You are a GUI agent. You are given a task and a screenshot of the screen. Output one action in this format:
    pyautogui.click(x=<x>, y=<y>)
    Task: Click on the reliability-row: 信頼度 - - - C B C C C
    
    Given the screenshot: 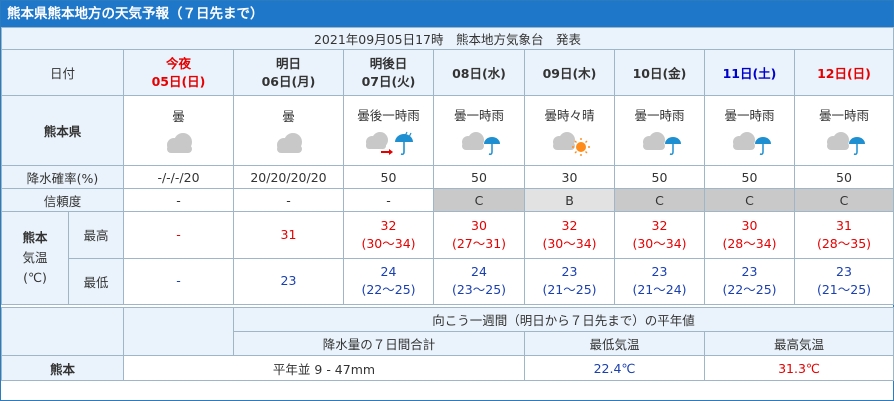 What is the action you would take?
    pyautogui.click(x=447, y=200)
    